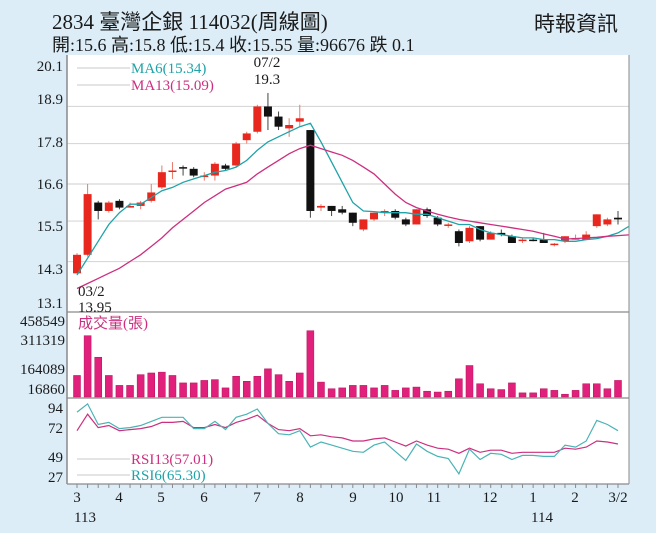 The image size is (656, 533). Describe the element at coordinates (85, 518) in the screenshot. I see `year-label: 113` at that location.